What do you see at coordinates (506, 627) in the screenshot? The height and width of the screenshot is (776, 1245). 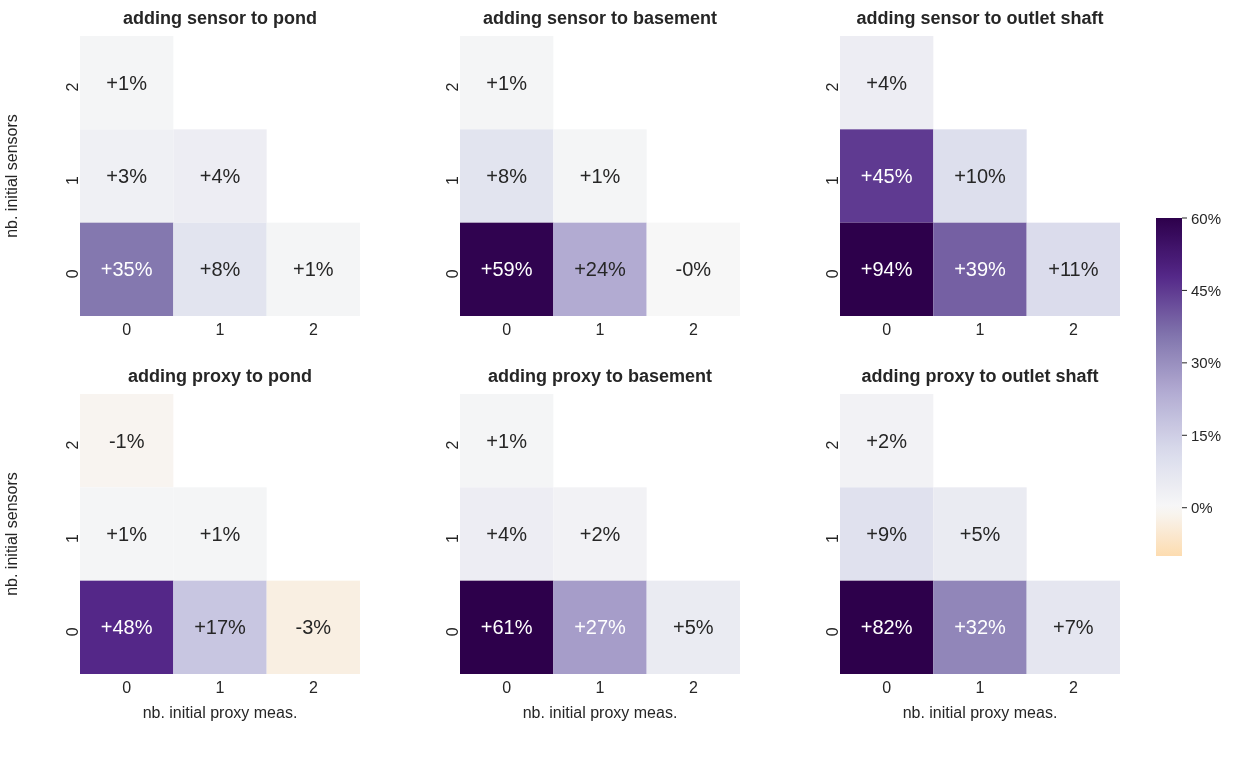 I see `data-label: +61%` at bounding box center [506, 627].